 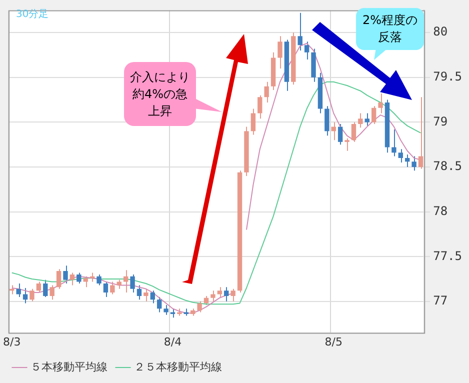 What do you see at coordinates (447, 77) in the screenshot?
I see `y-tick-label: 79.5` at bounding box center [447, 77].